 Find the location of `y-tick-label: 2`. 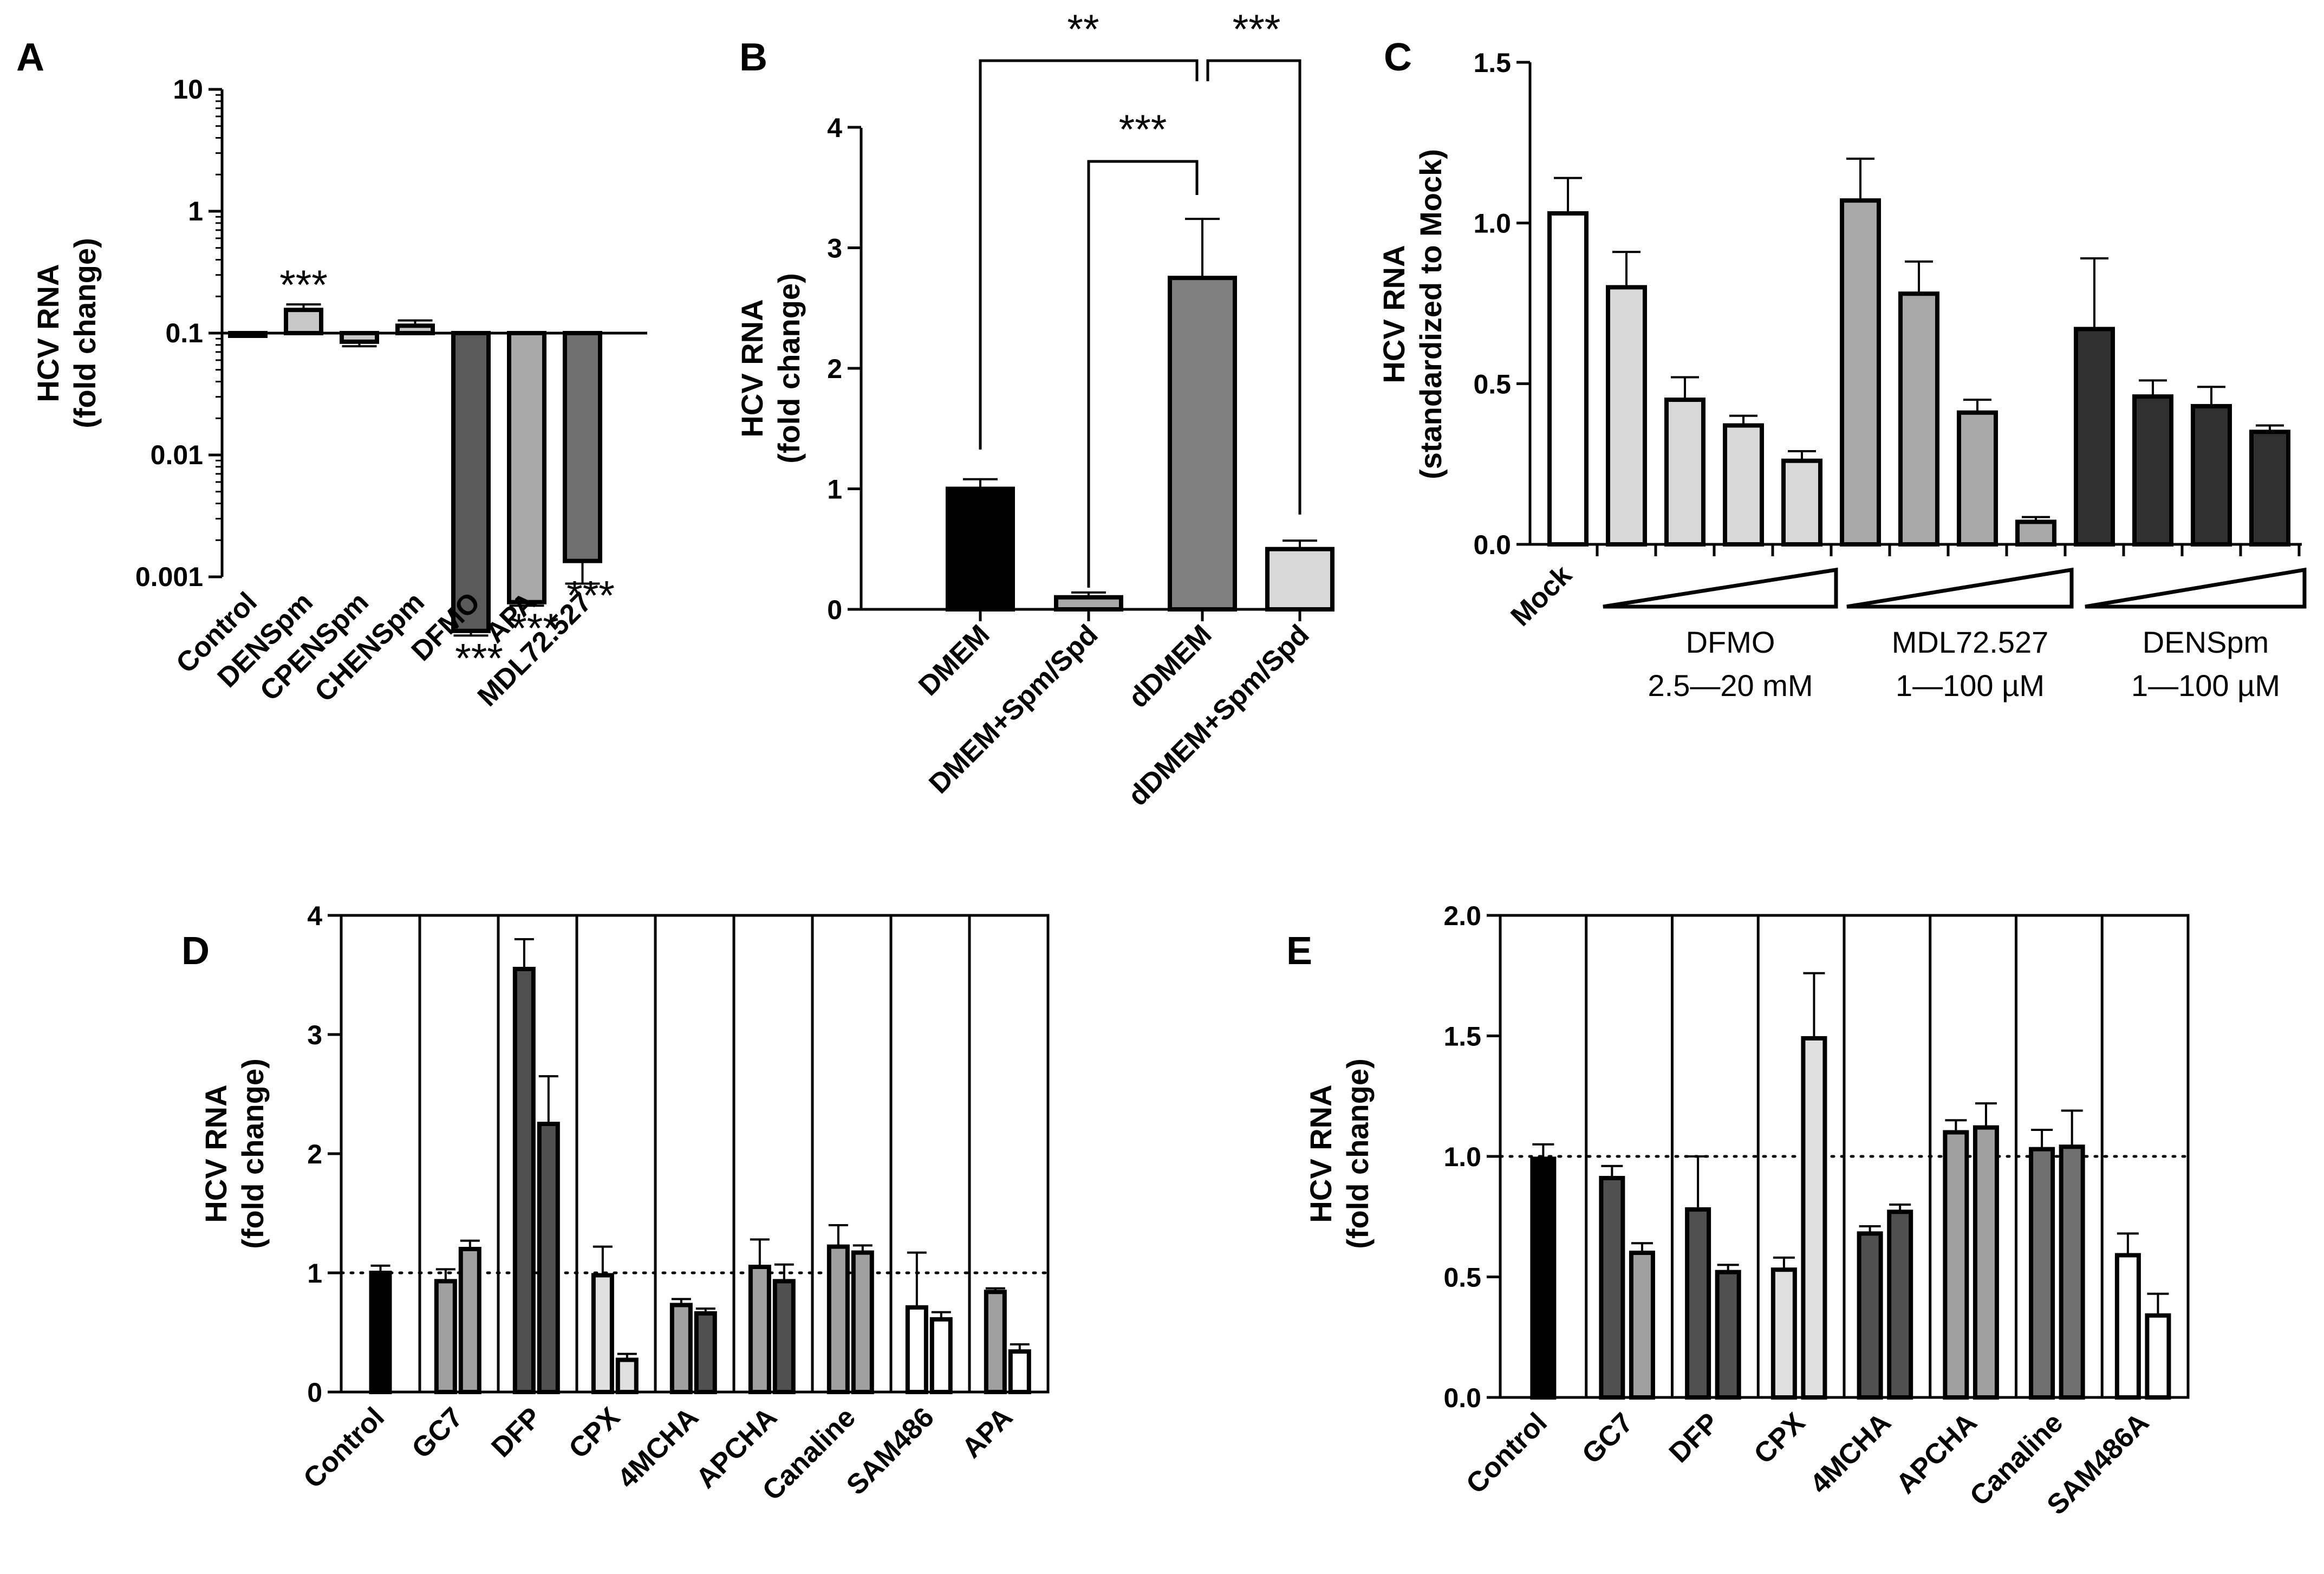

y-tick-label: 2 is located at coordinates (835, 369).